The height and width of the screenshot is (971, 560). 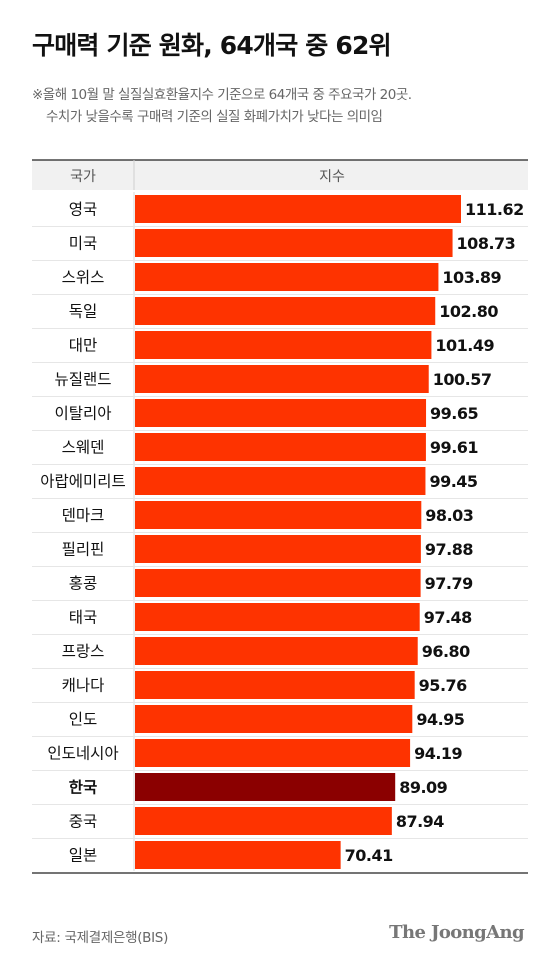 What do you see at coordinates (464, 345) in the screenshot?
I see `value-label: 101.49` at bounding box center [464, 345].